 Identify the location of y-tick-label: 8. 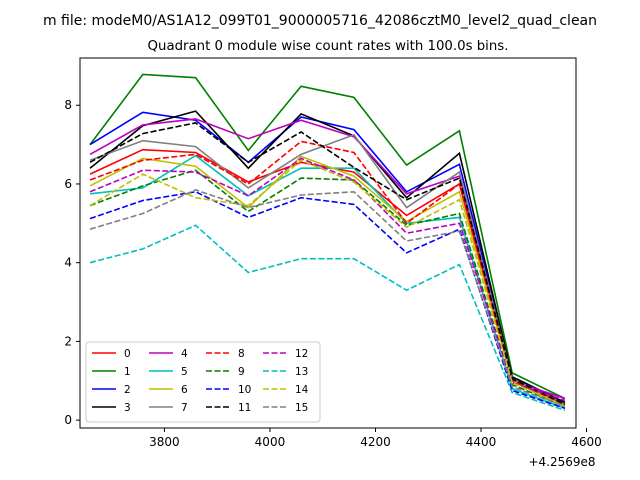
(68, 105).